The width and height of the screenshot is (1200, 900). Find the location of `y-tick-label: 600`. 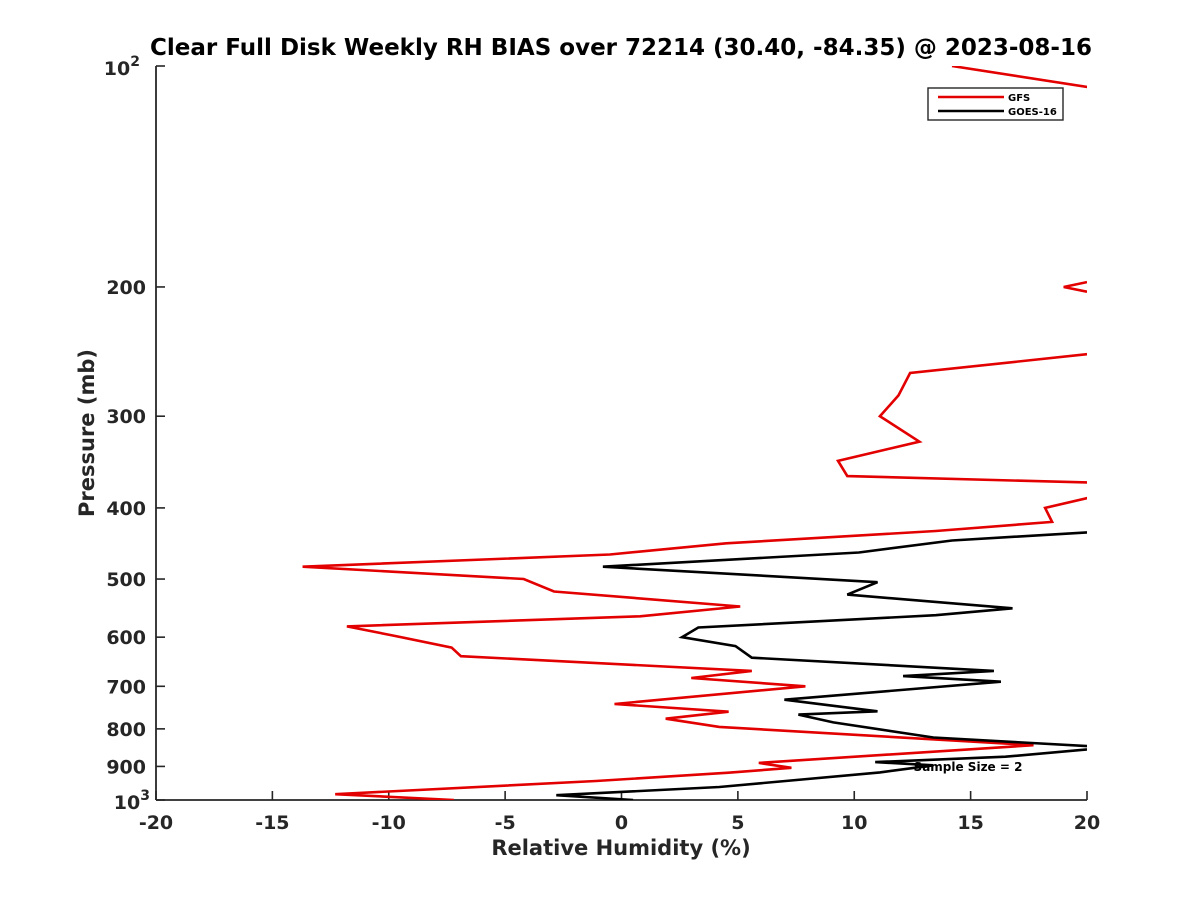

y-tick-label: 600 is located at coordinates (126, 638).